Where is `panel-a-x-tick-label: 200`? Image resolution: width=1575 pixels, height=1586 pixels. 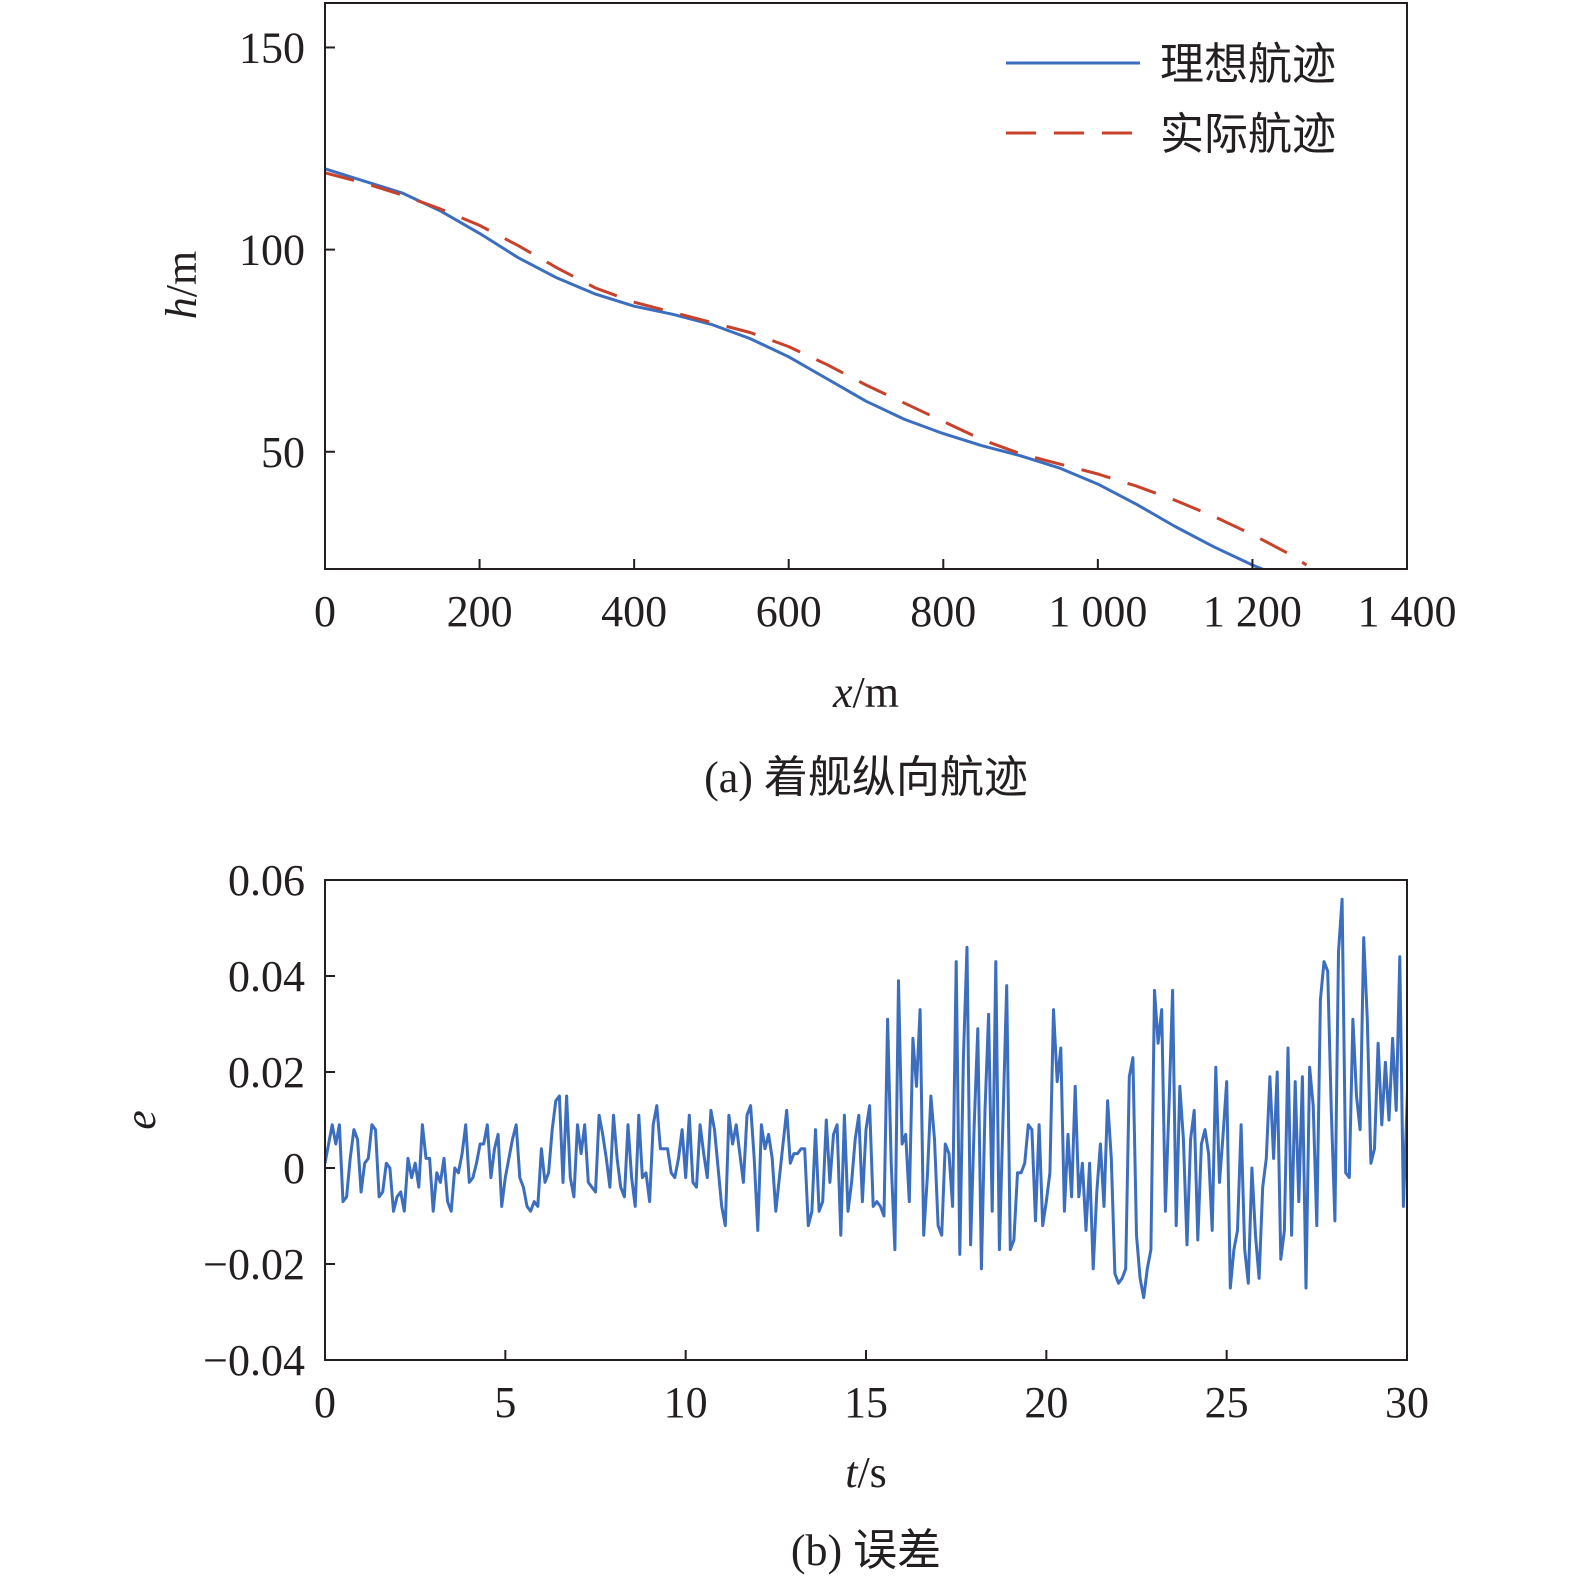
panel-a-x-tick-label: 200 is located at coordinates (480, 611).